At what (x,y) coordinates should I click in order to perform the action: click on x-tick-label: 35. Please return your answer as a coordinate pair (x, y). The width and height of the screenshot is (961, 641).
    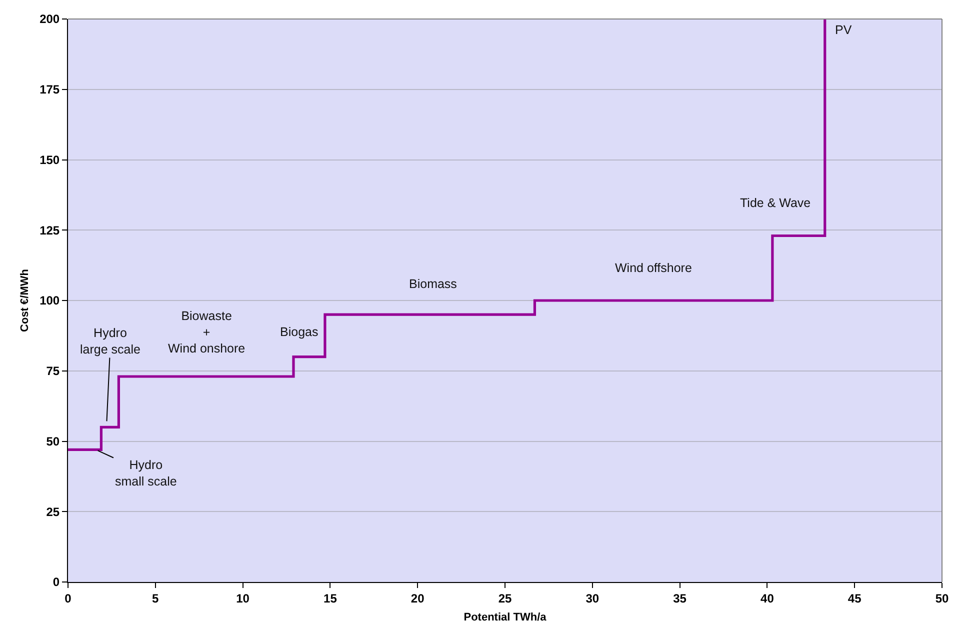
    Looking at the image, I should click on (680, 598).